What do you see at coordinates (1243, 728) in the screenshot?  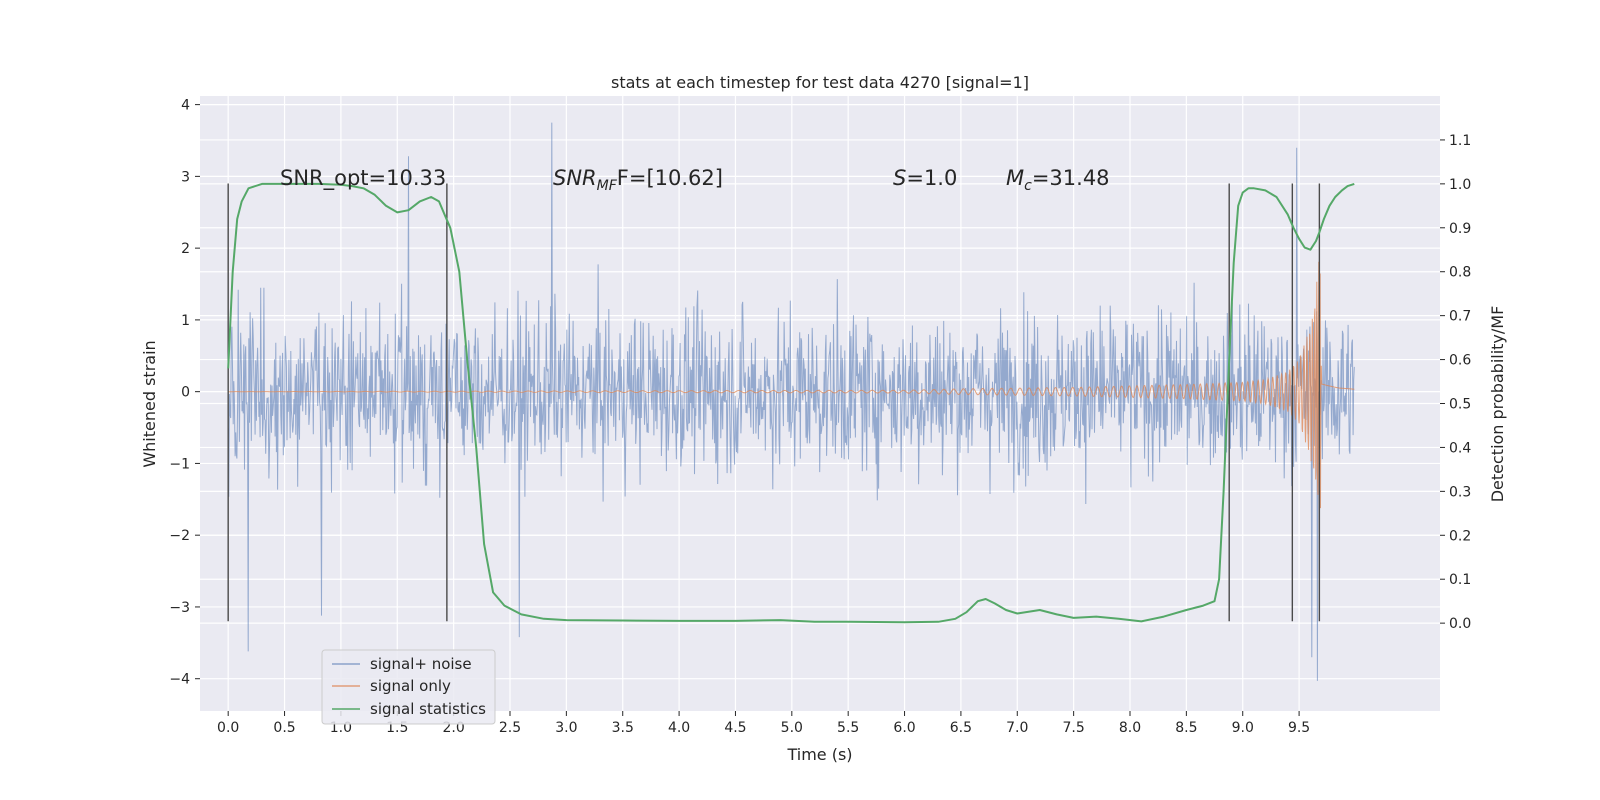 I see `x-tick-label: 9.0` at bounding box center [1243, 728].